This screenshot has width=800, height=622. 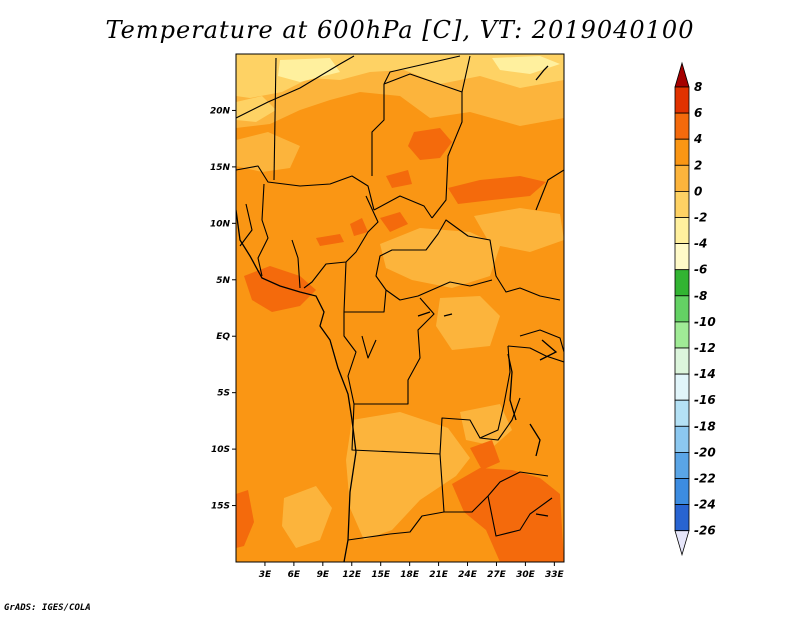 I want to click on colorbar-label: -6, so click(x=700, y=270).